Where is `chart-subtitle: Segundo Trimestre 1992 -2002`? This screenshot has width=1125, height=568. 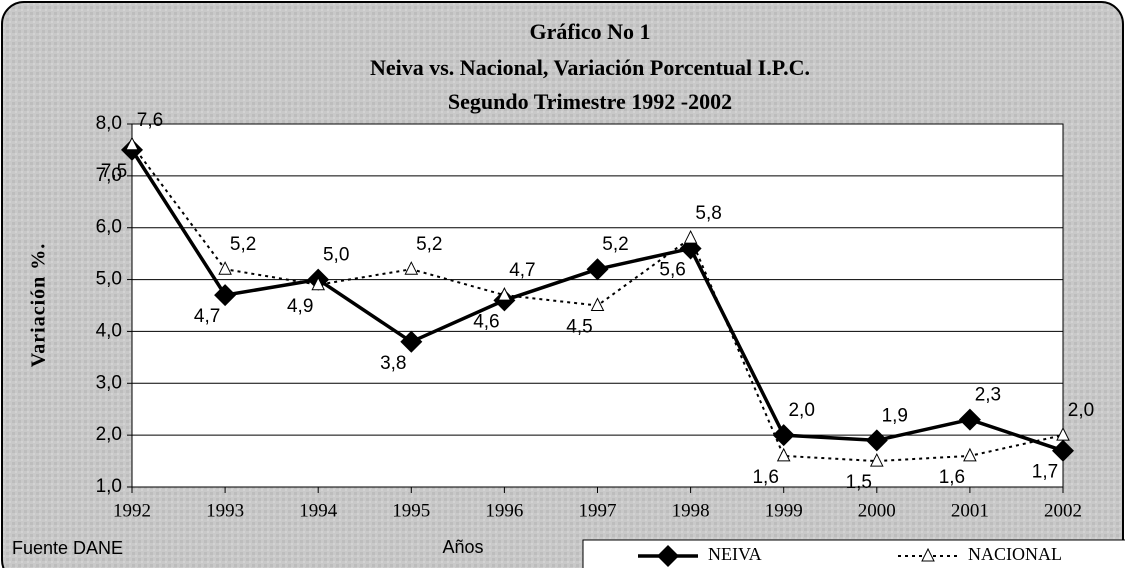 chart-subtitle: Segundo Trimestre 1992 -2002 is located at coordinates (590, 101).